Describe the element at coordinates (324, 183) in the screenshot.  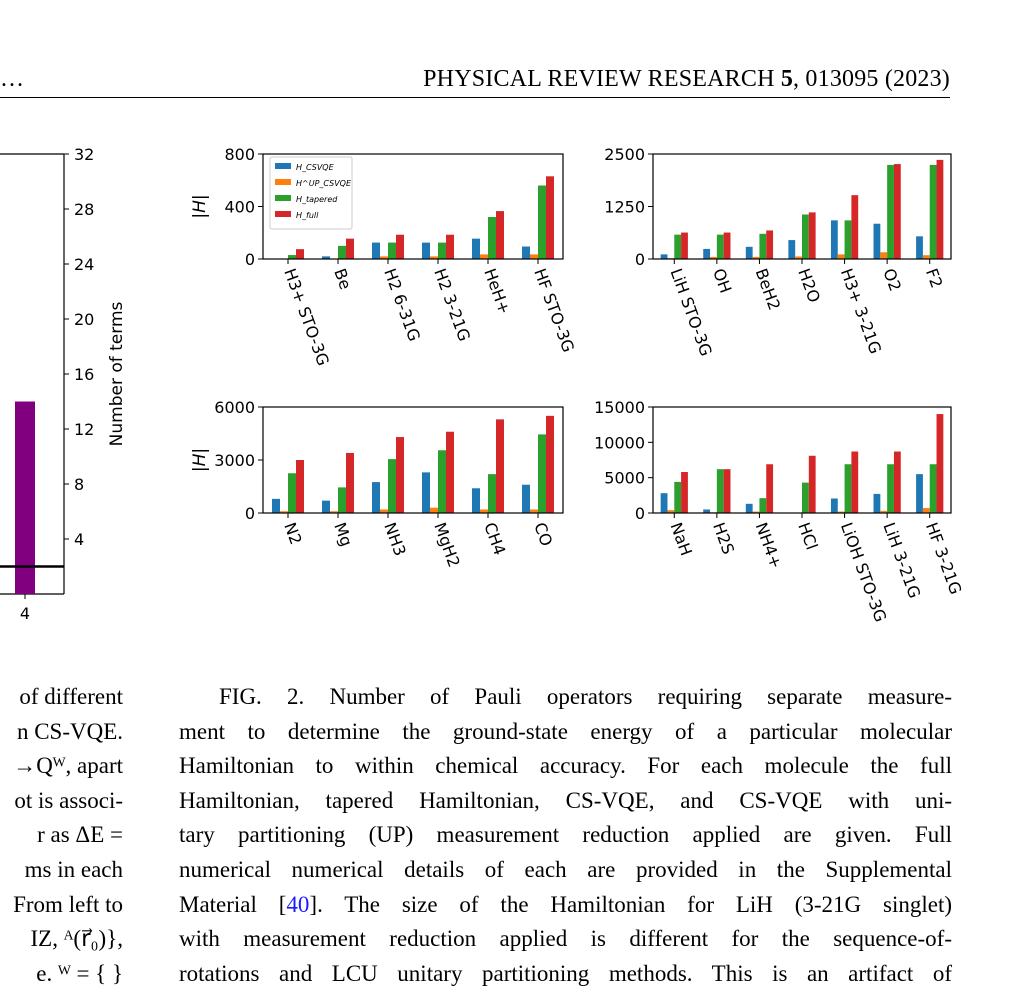
I see `legend-label: H^UP_CSVQE` at that location.